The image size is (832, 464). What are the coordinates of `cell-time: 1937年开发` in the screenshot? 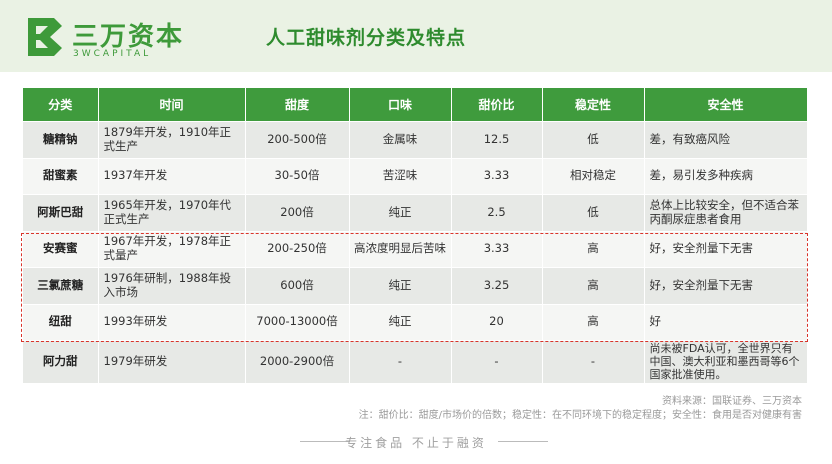 It's located at (172, 175).